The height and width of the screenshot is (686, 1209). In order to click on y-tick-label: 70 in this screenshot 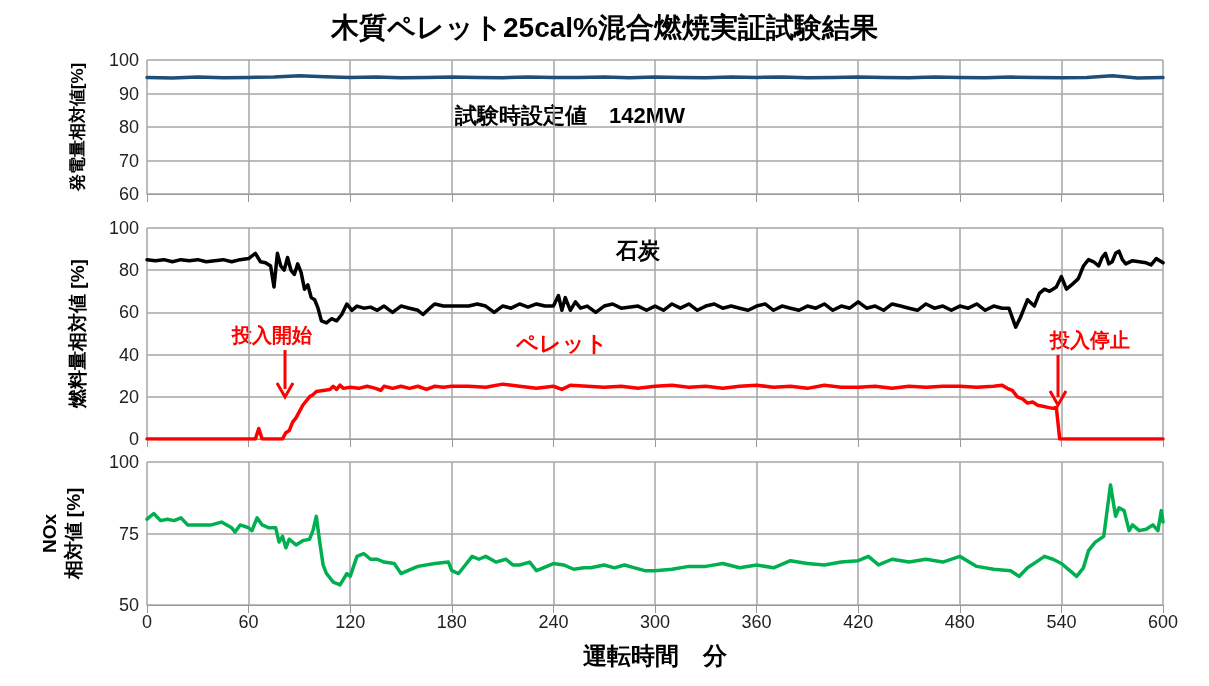, I will do `click(128, 160)`.